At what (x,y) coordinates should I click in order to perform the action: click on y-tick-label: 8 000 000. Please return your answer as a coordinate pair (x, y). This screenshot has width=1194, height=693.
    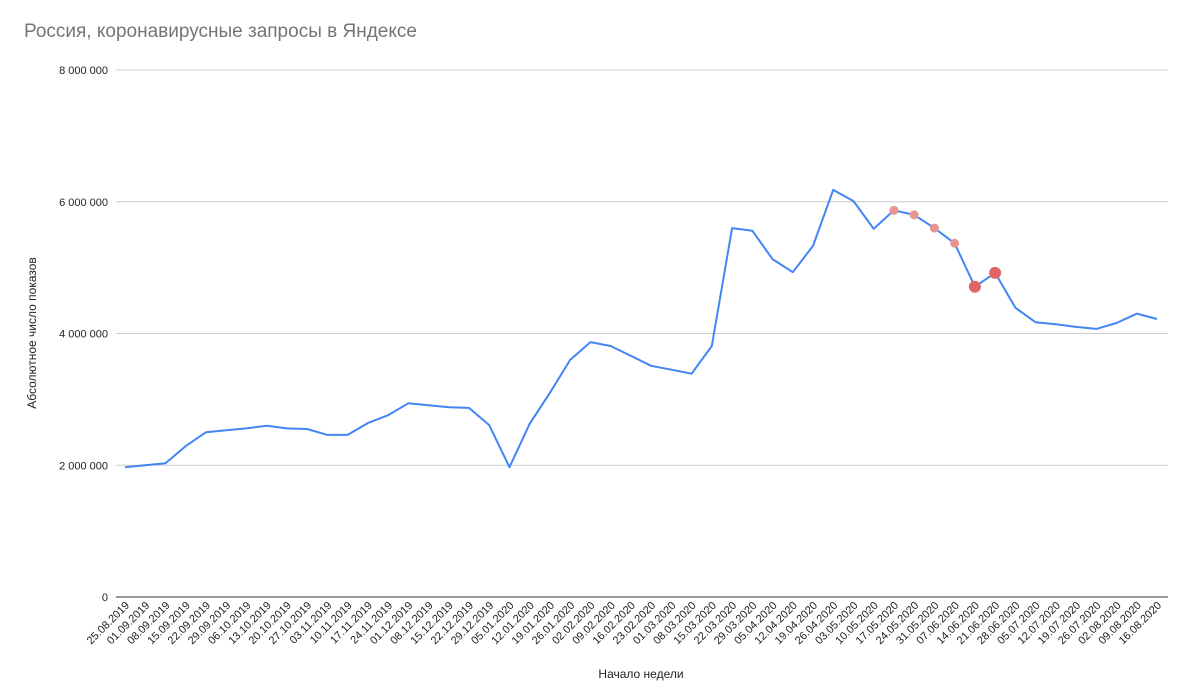
    Looking at the image, I should click on (83, 71).